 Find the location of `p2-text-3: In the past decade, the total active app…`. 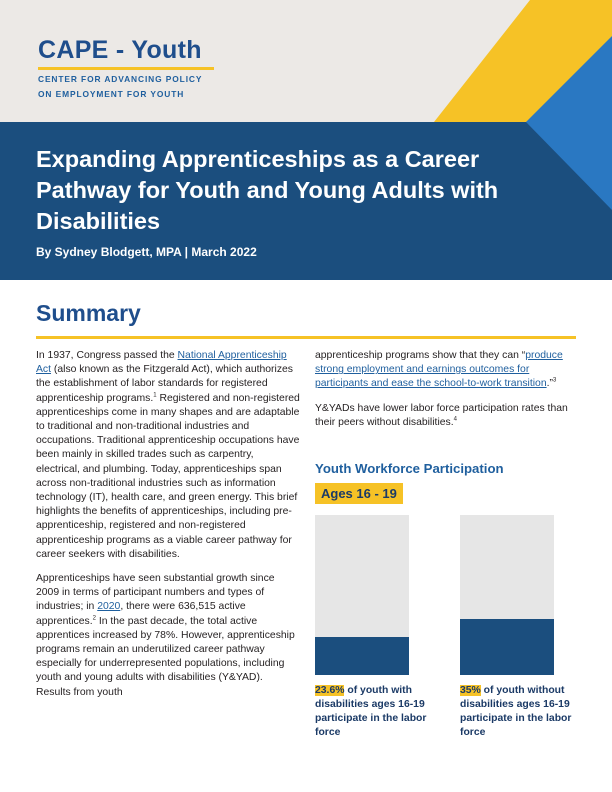

p2-text-3: In the past decade, the total active app… is located at coordinates (165, 656).